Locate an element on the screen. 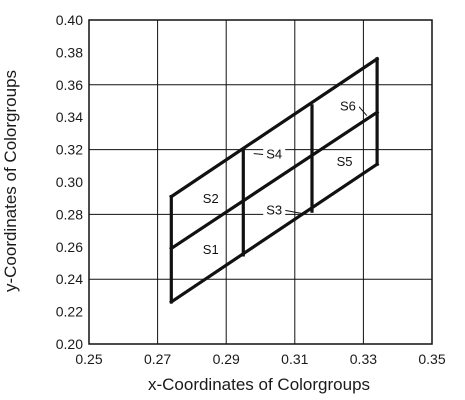  region-label-s2: S2 is located at coordinates (211, 198).